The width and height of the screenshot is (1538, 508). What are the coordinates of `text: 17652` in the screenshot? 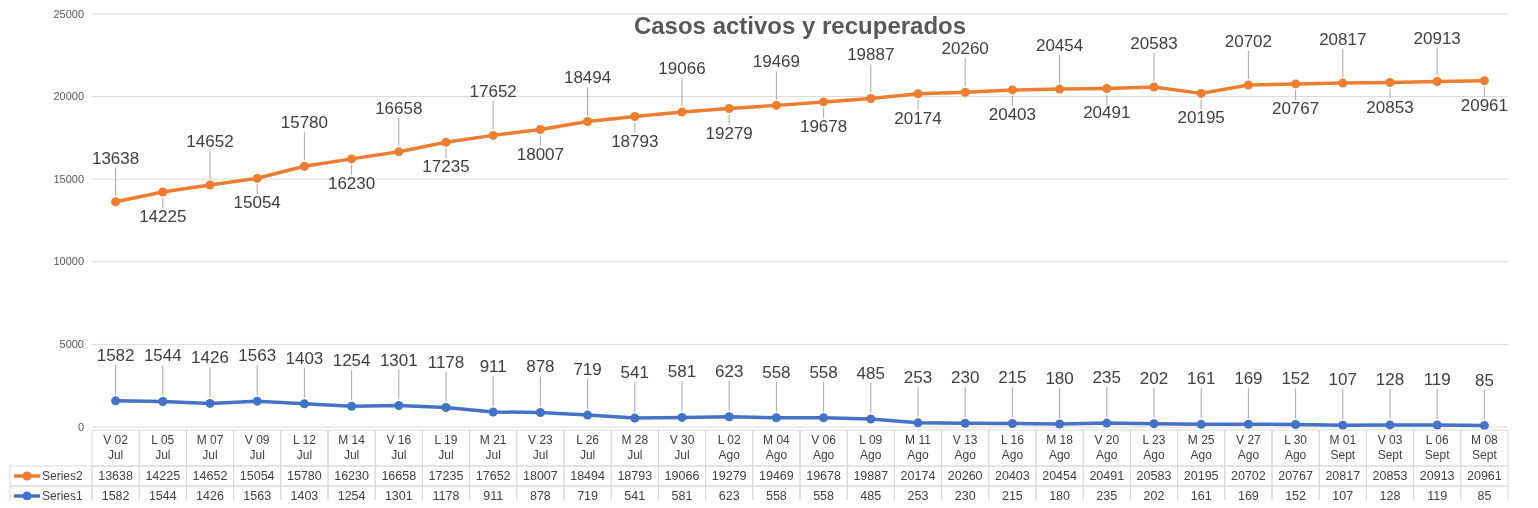 It's located at (493, 476).